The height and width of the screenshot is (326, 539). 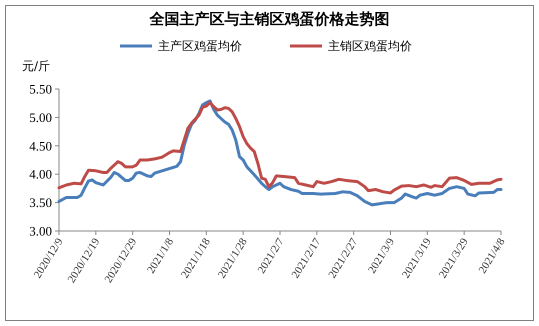 I want to click on y-tick-label: 3.50, so click(x=40, y=202).